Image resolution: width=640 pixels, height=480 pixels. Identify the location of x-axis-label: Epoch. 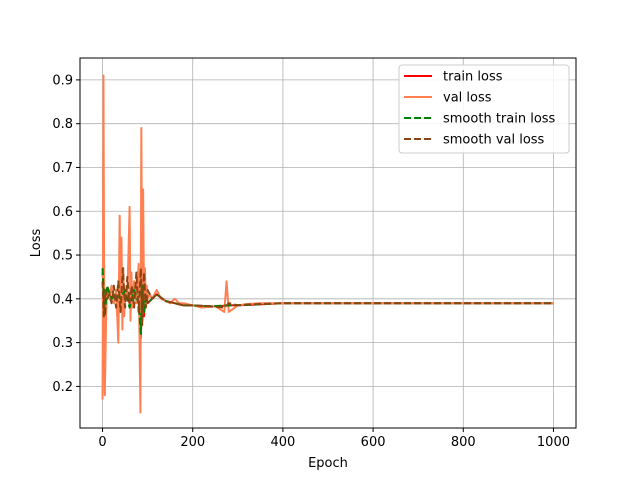
(328, 463).